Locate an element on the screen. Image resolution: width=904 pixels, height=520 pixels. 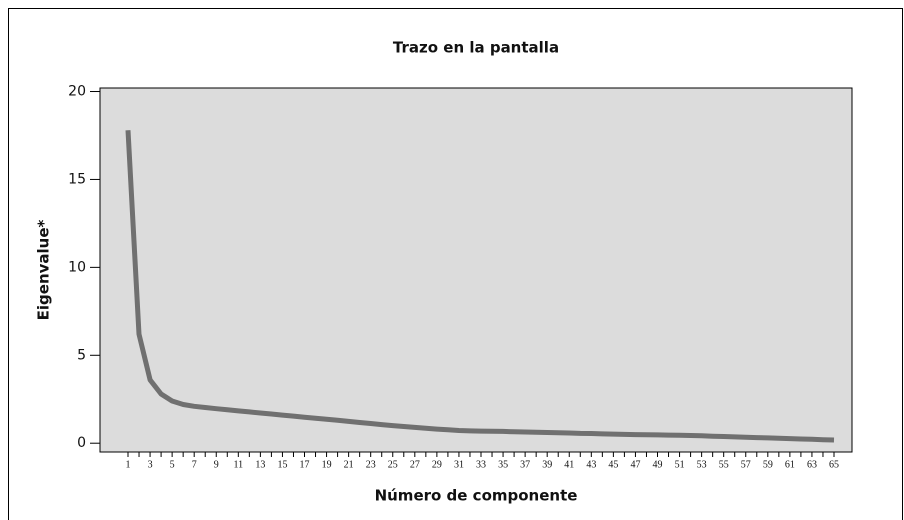
x-tick-label: 3 is located at coordinates (150, 464).